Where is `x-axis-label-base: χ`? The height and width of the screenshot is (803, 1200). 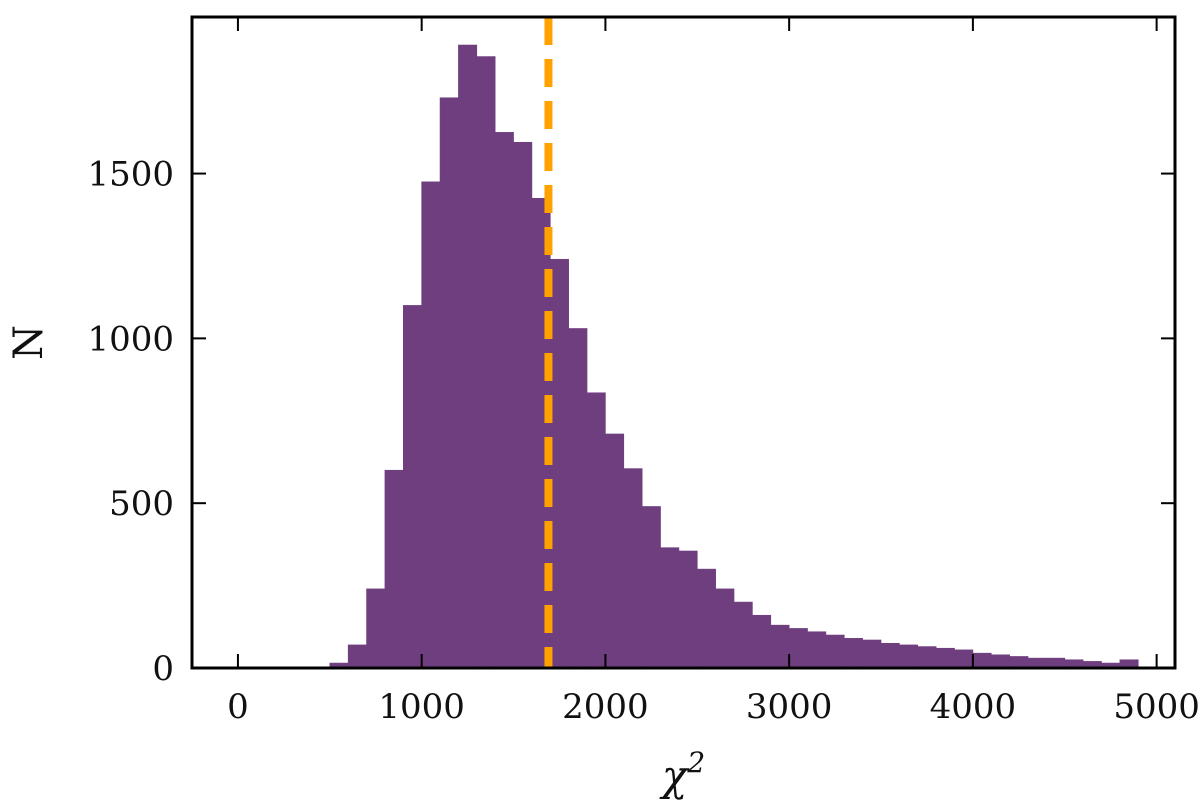 x-axis-label-base: χ is located at coordinates (674, 775).